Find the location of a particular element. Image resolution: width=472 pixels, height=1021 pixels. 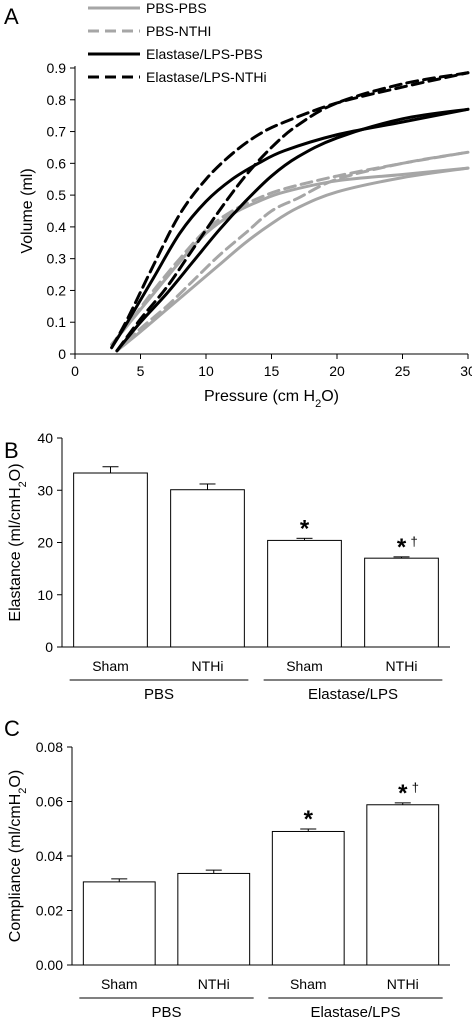

y-tick-label: 0.06 is located at coordinates (49, 802).